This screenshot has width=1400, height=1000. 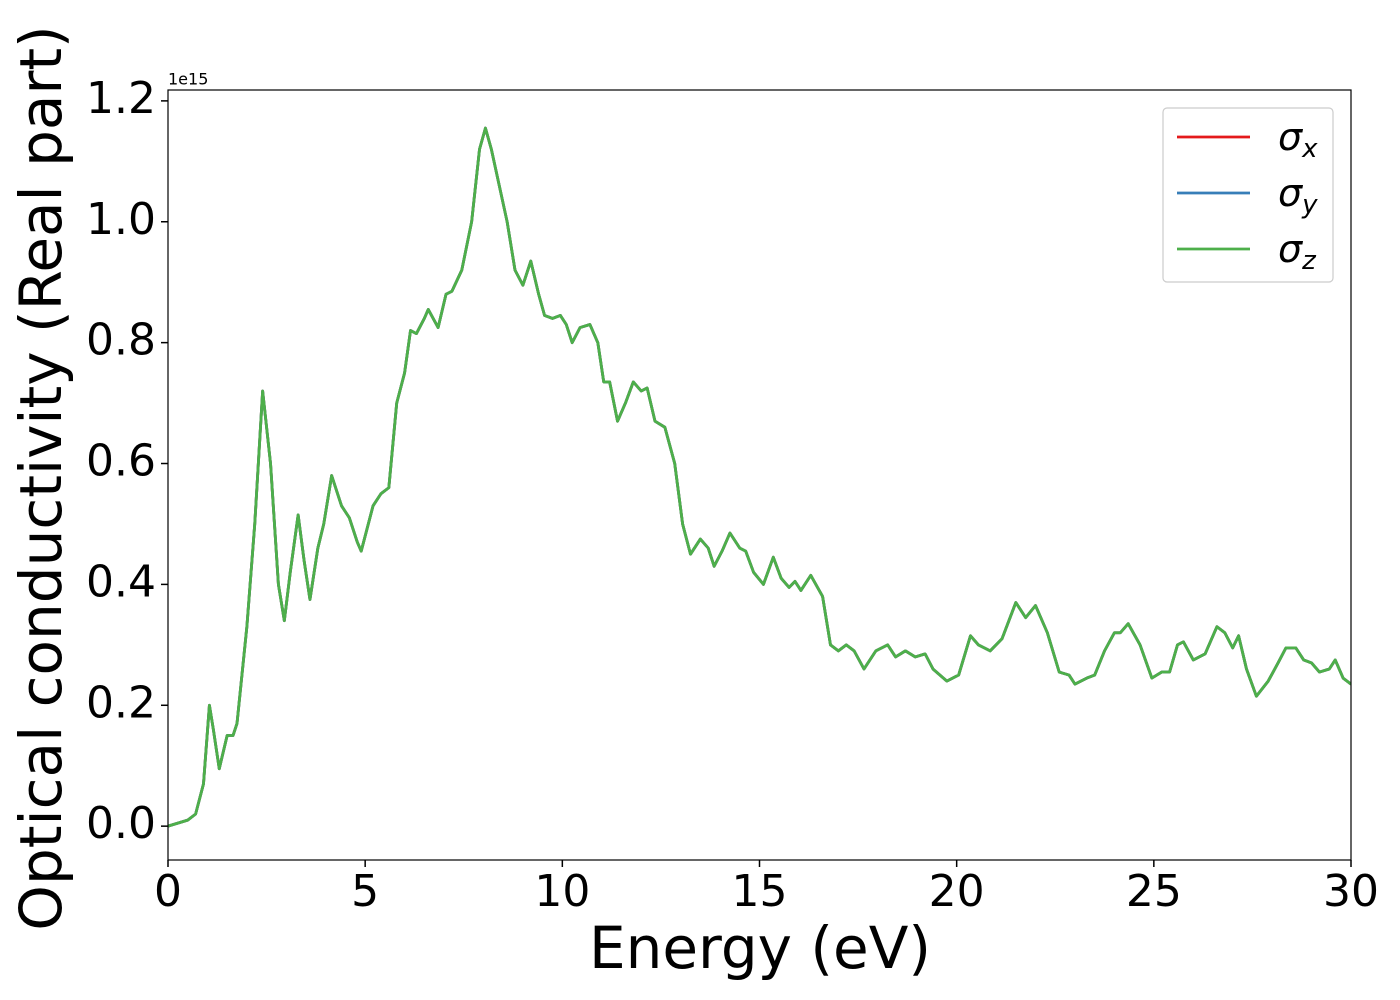 I want to click on x-tick-label: 30, so click(x=1351, y=891).